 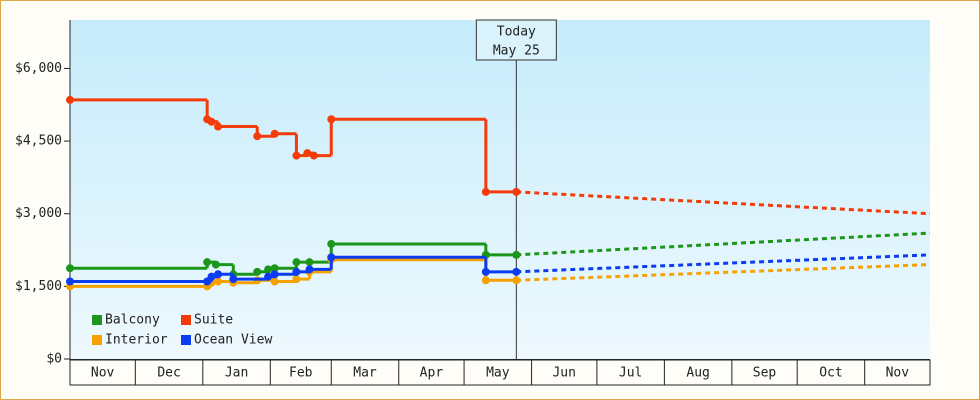 I want to click on x-tick-label: Dec, so click(x=168, y=373).